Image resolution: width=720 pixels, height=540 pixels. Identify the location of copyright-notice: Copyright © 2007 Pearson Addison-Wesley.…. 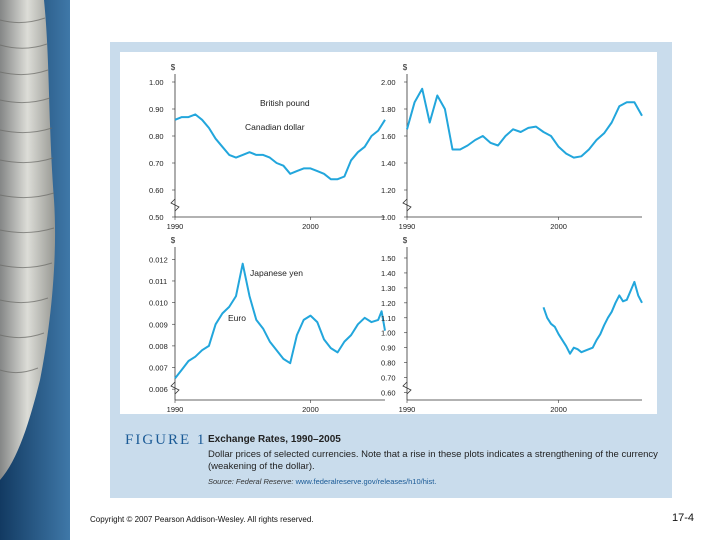
(202, 519).